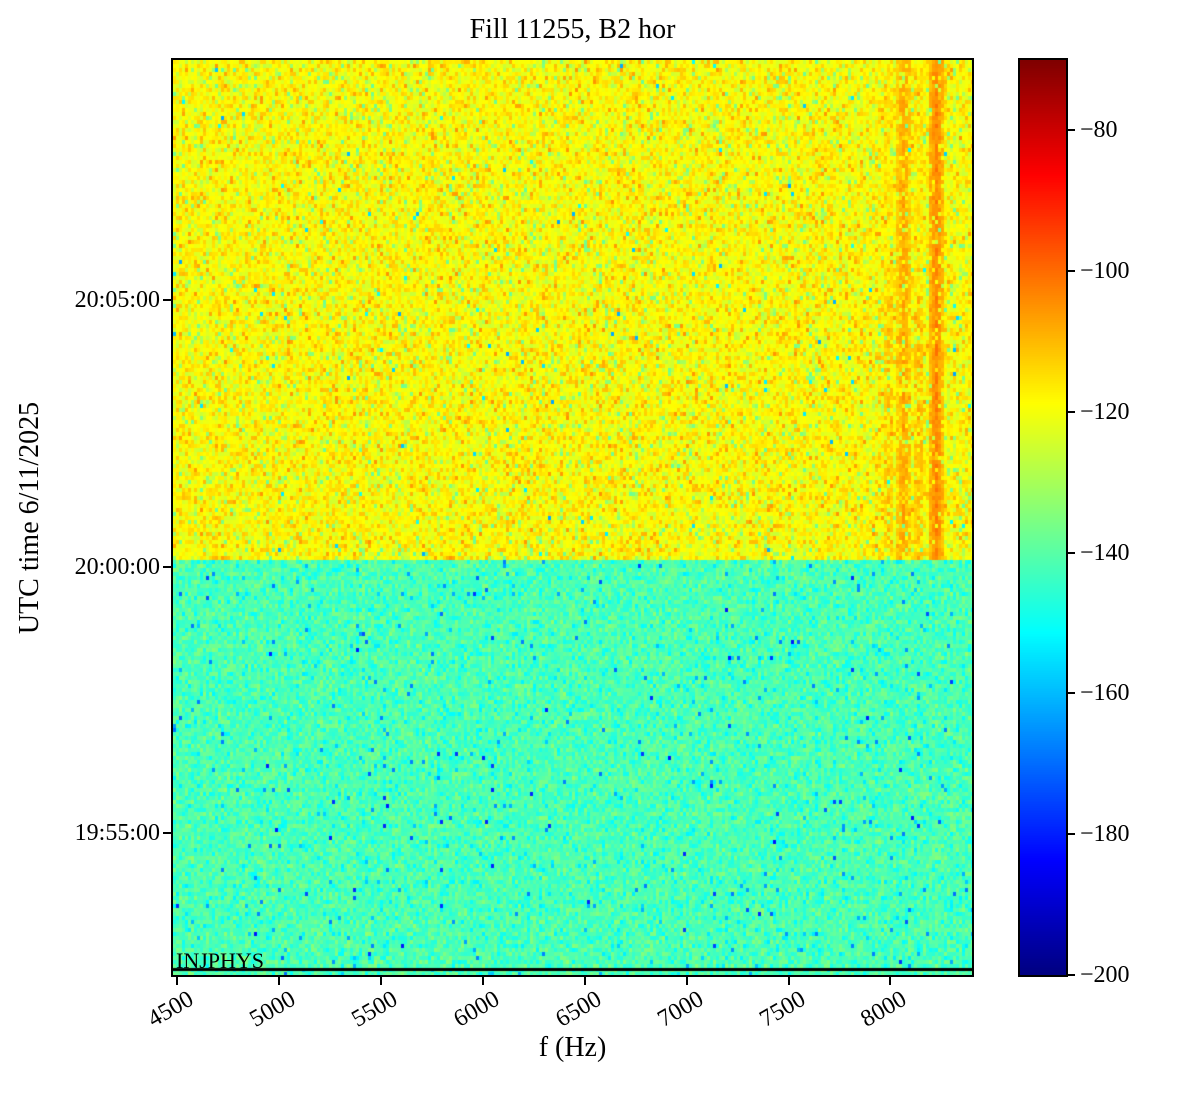 The height and width of the screenshot is (1100, 1200). What do you see at coordinates (1105, 411) in the screenshot?
I see `colorbar-tick-label: −120` at bounding box center [1105, 411].